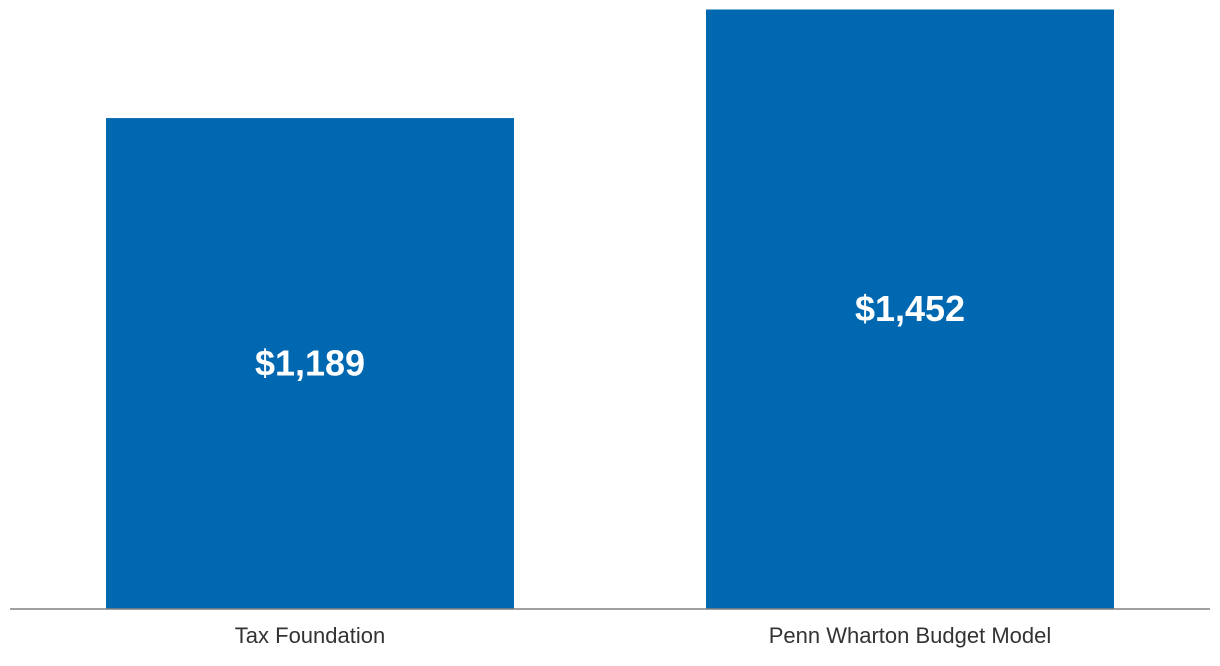  I want to click on x-tick-label-0: Tax Foundation, so click(310, 635).